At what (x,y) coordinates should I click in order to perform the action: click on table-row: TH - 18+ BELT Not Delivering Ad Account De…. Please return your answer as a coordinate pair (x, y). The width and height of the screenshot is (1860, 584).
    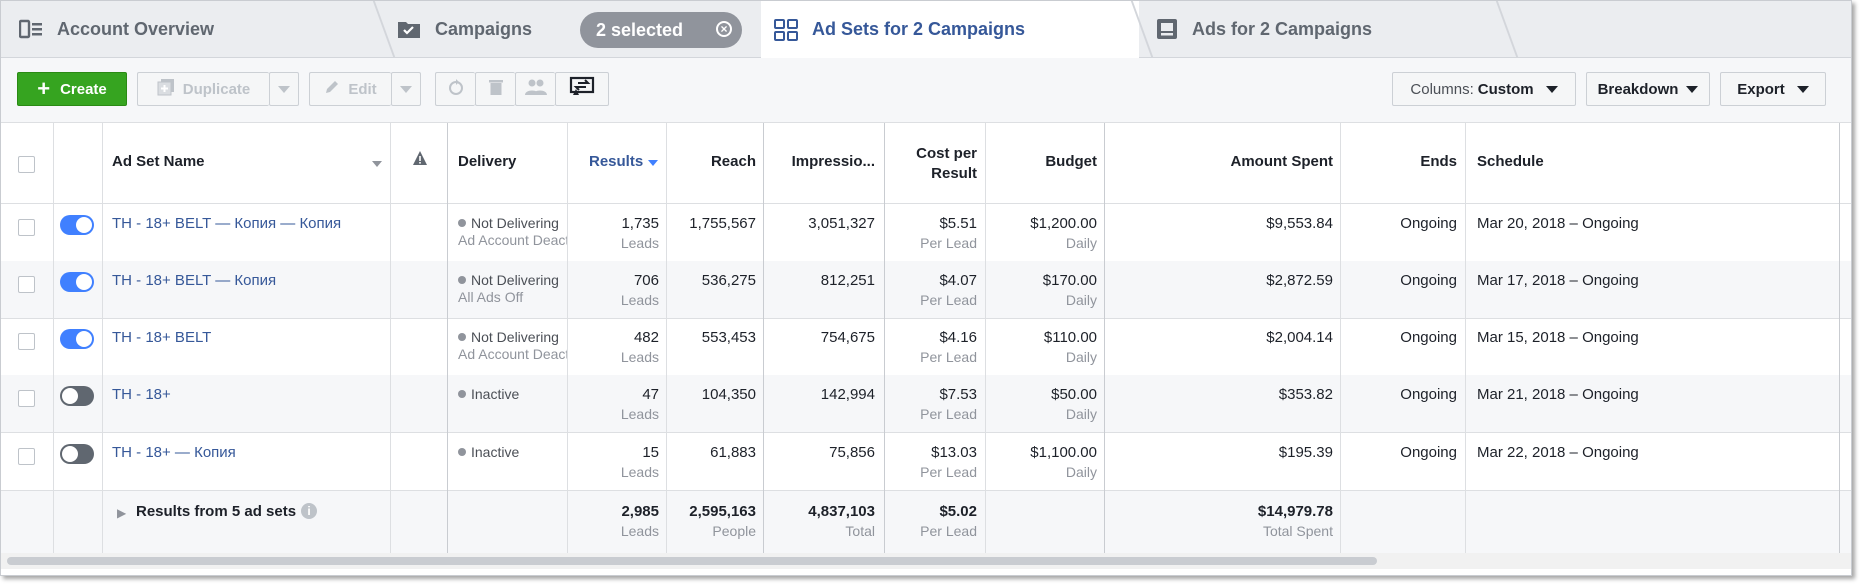
    Looking at the image, I should click on (926, 347).